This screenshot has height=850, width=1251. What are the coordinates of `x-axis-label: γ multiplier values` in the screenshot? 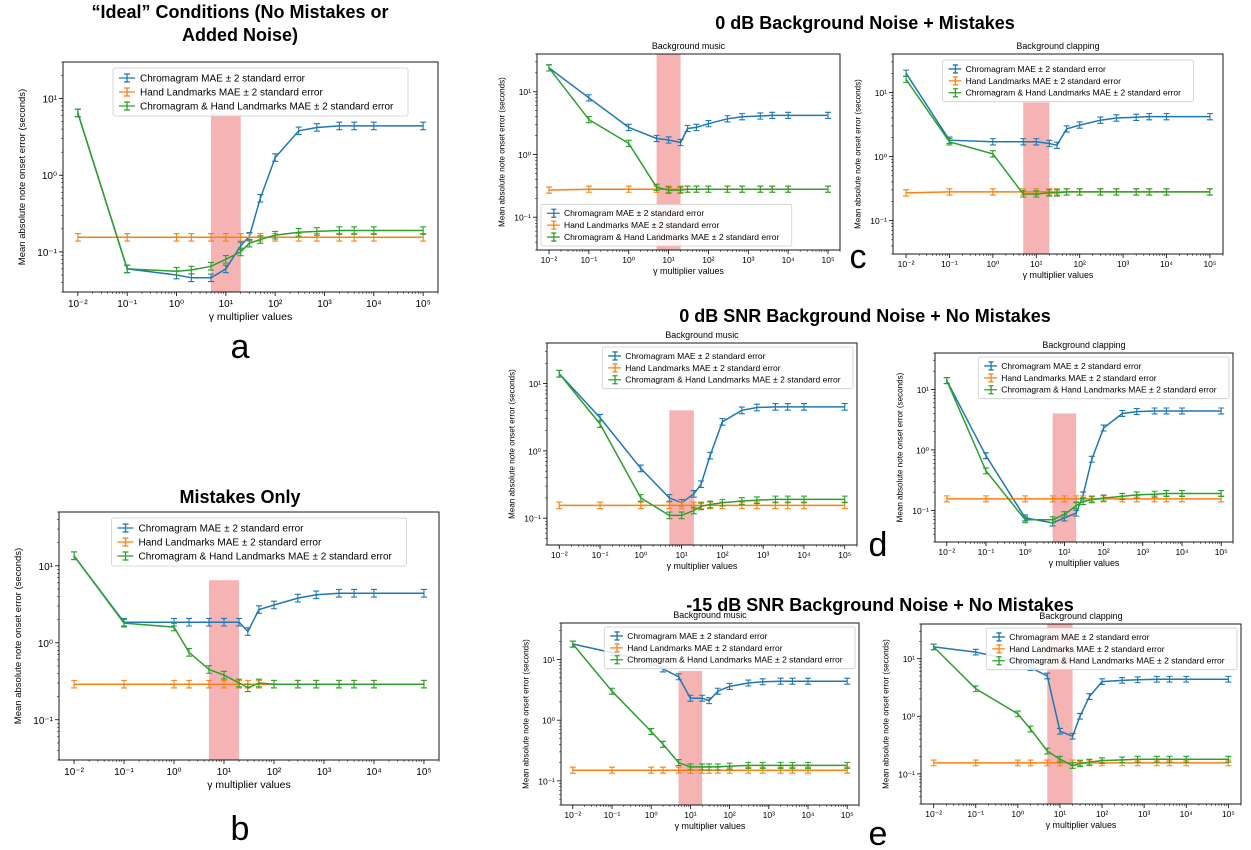 It's located at (1058, 275).